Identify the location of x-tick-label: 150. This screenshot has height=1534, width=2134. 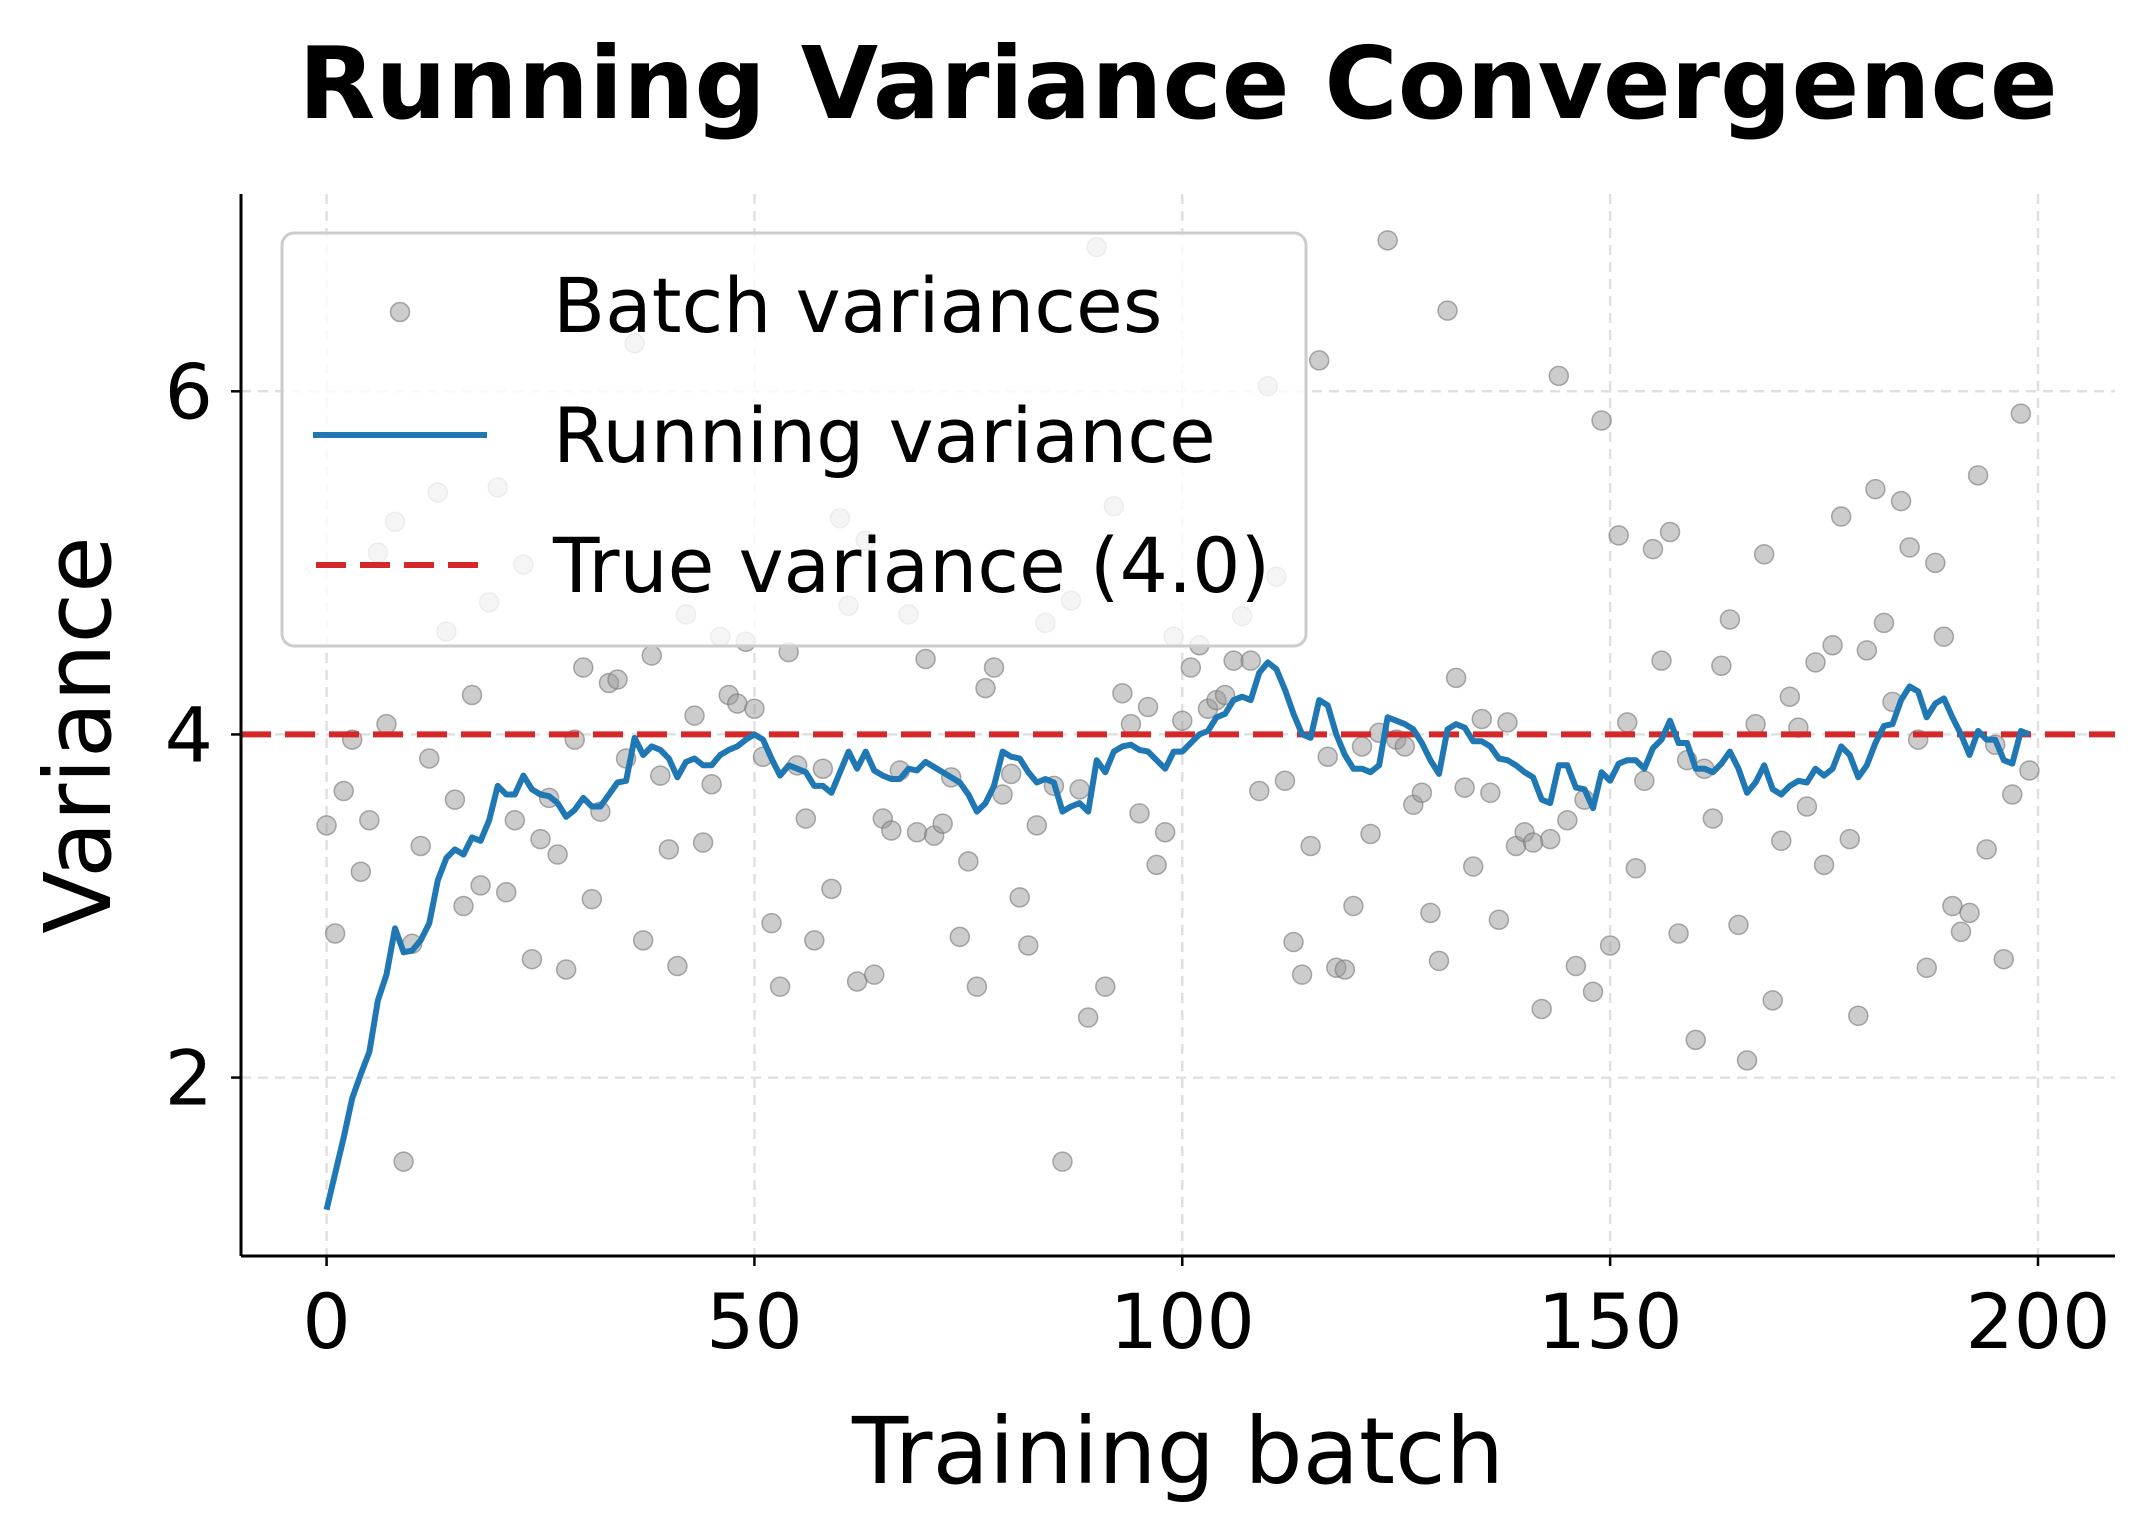
(1610, 1321).